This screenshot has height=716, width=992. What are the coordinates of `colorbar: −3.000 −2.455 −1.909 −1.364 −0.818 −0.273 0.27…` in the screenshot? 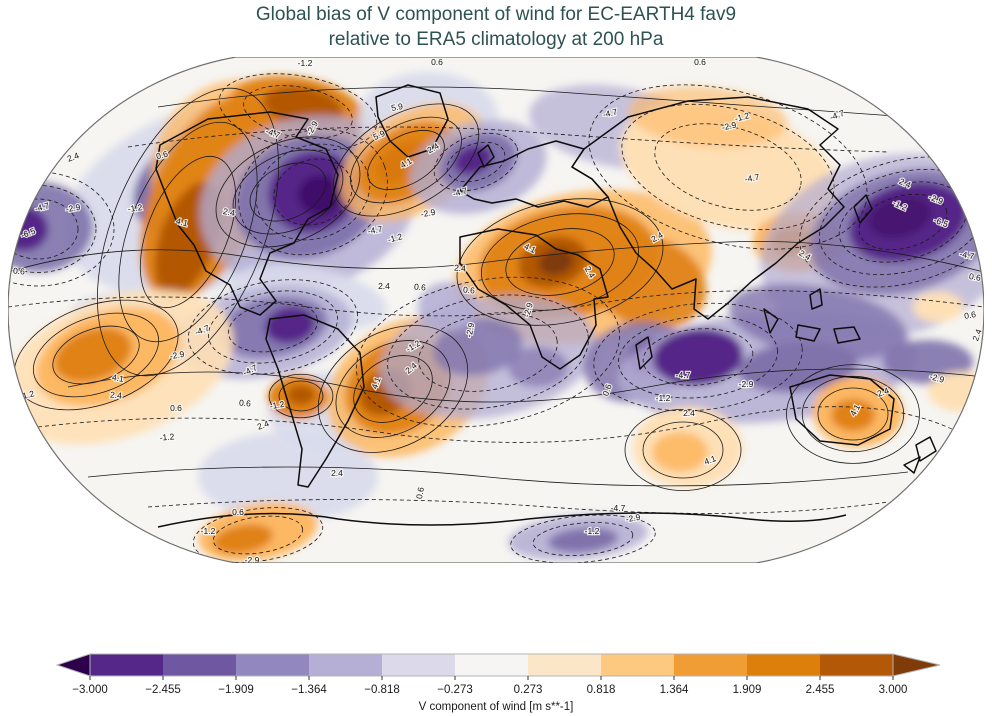 It's located at (496, 684).